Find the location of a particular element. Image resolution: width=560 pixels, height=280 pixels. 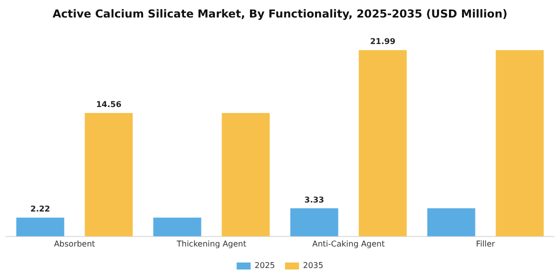

data-label: 21.99 is located at coordinates (383, 41).